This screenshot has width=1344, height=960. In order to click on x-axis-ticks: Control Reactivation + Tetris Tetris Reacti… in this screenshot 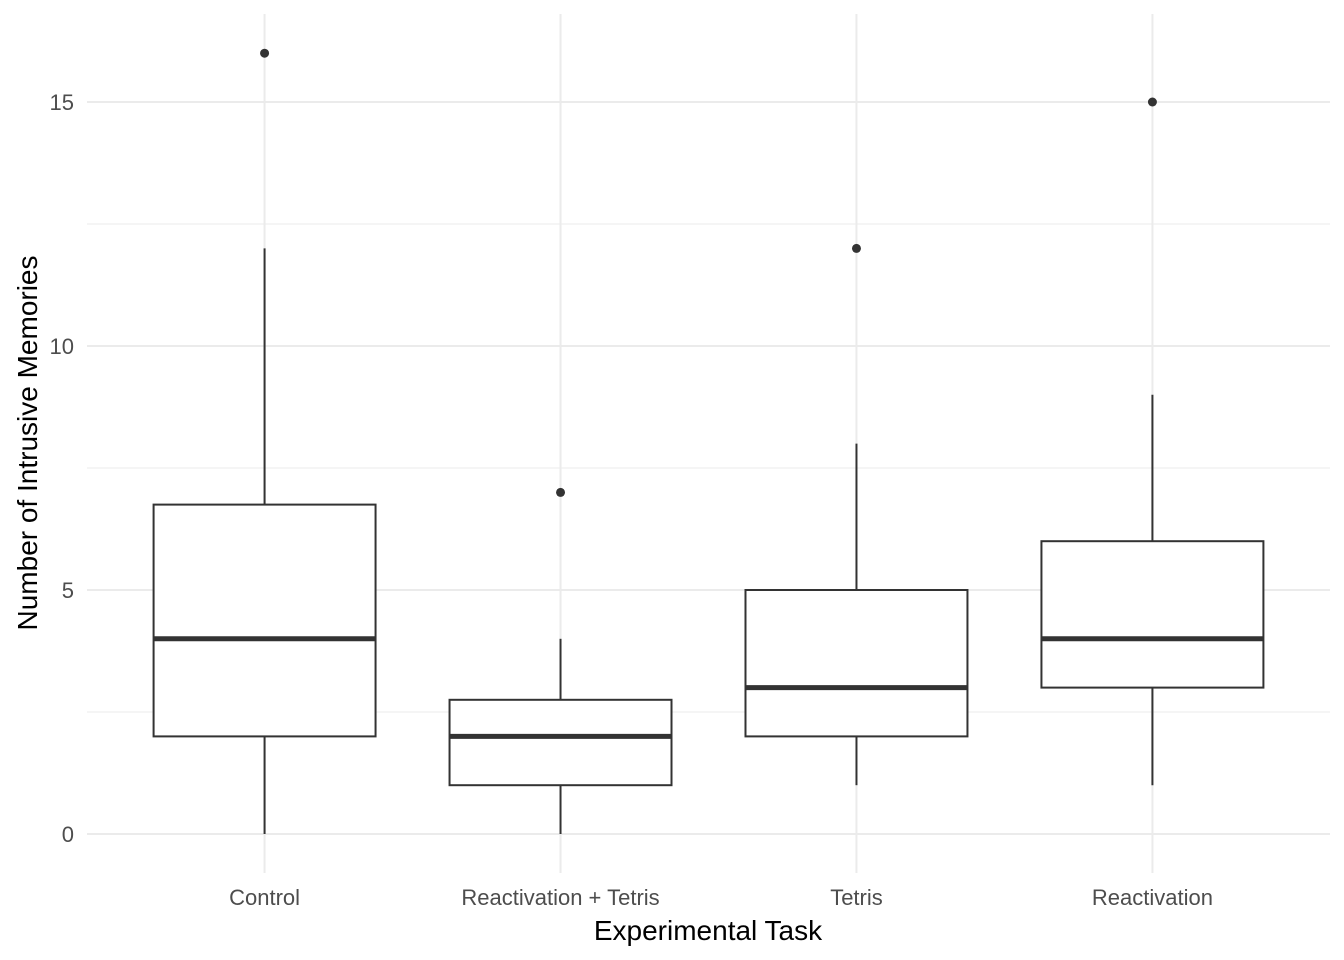, I will do `click(721, 897)`.